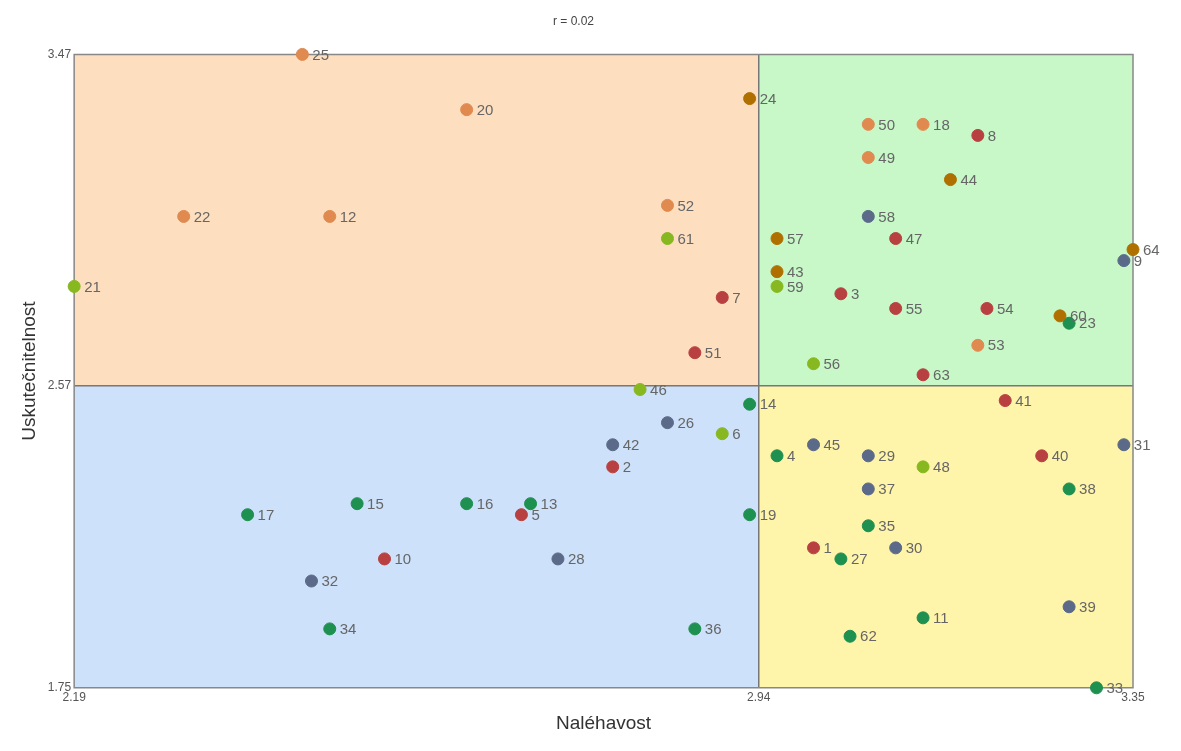 The image size is (1181, 751). Describe the element at coordinates (485, 503) in the screenshot. I see `annotation: 16` at that location.